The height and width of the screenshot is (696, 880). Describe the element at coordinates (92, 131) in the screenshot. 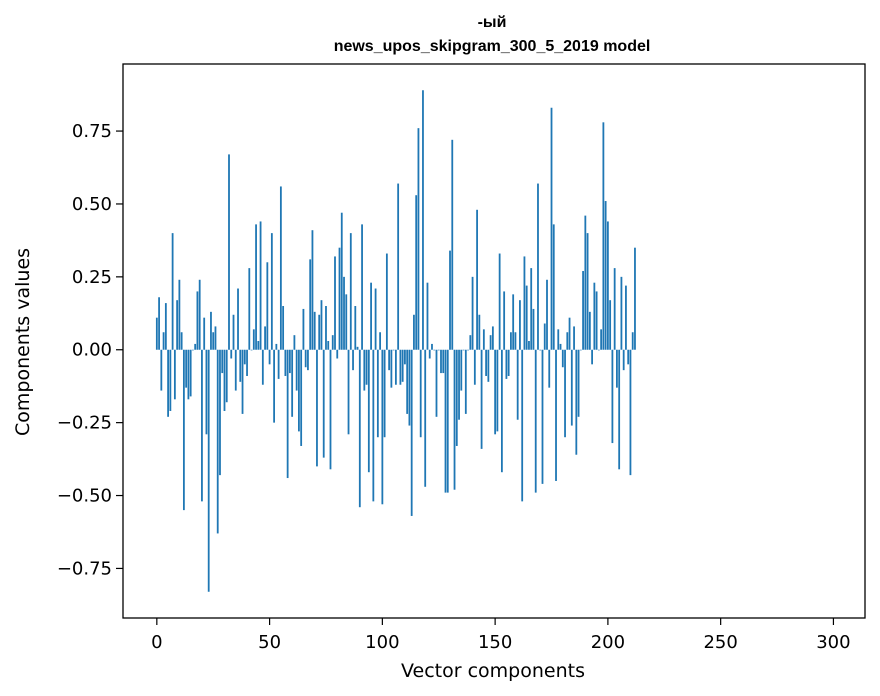

I see `y-tick-label: 0.75` at that location.